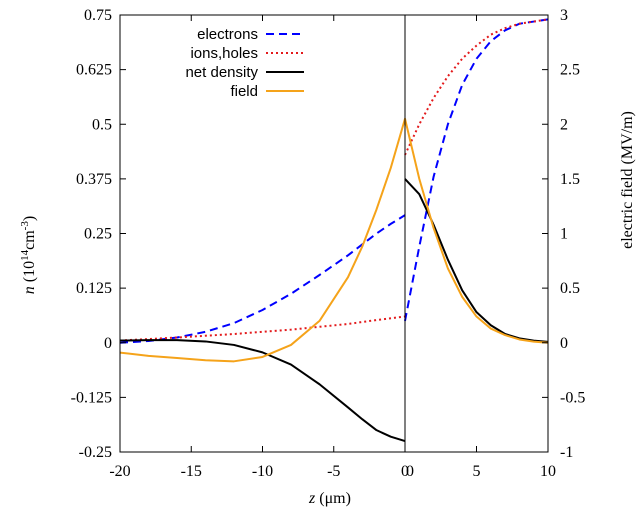  I want to click on y-tick-label-right: 0.5, so click(570, 288).